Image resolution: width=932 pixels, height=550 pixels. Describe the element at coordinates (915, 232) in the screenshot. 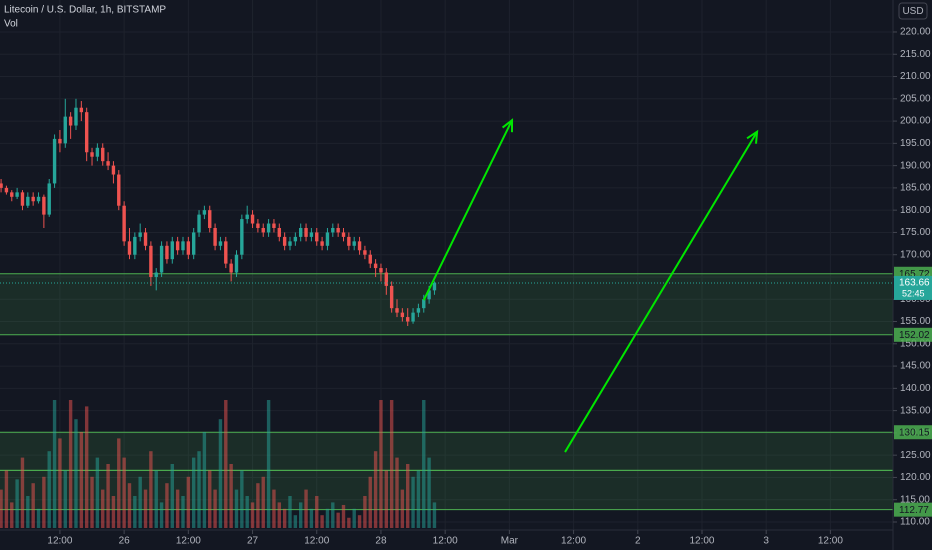

I see `y-tick-label: 175.00` at that location.